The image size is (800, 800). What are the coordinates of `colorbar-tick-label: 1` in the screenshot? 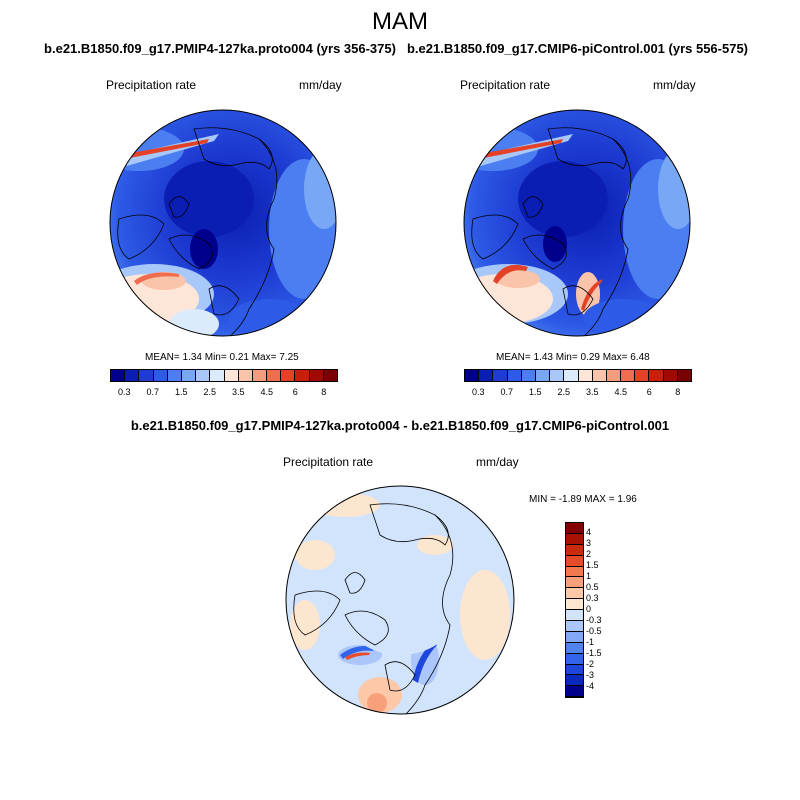 It's located at (589, 576).